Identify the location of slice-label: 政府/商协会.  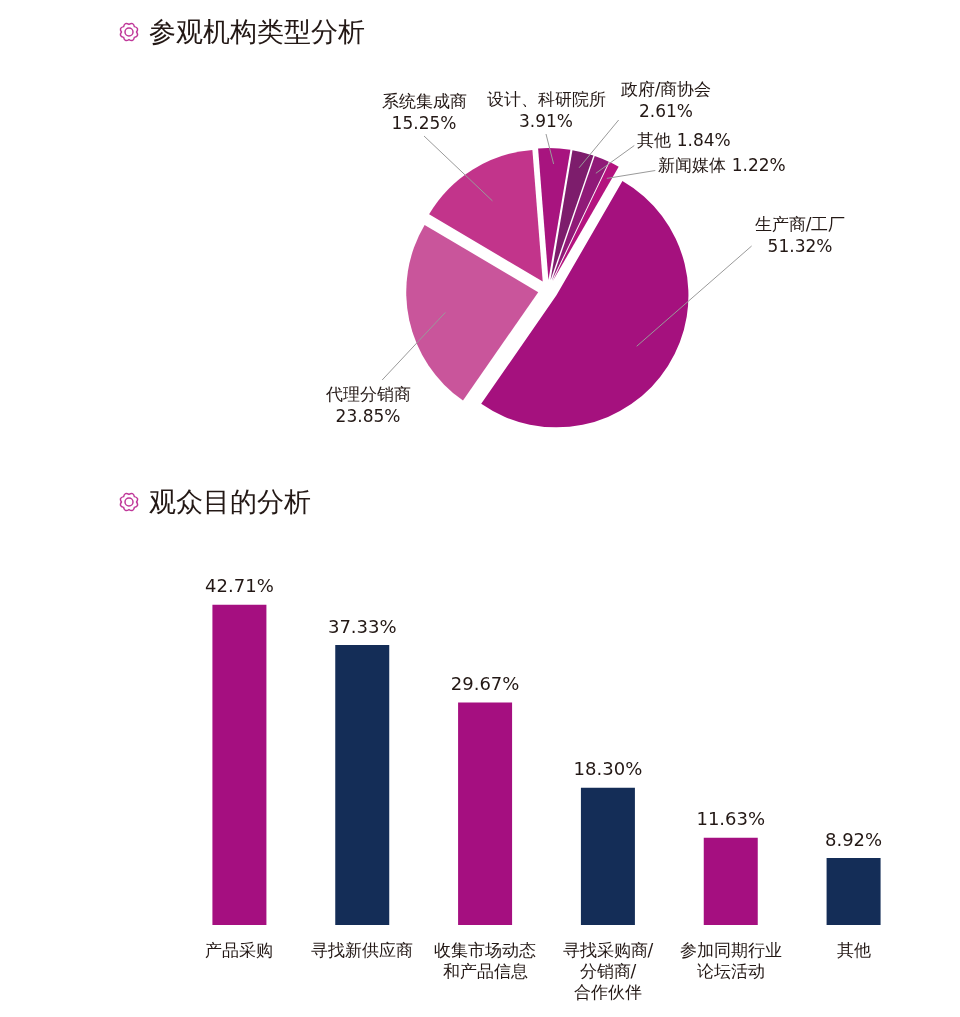
(666, 89).